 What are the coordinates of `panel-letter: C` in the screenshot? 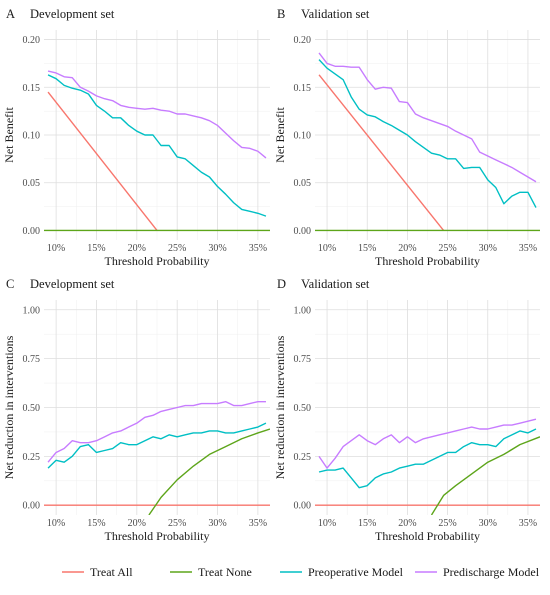 It's located at (10, 284).